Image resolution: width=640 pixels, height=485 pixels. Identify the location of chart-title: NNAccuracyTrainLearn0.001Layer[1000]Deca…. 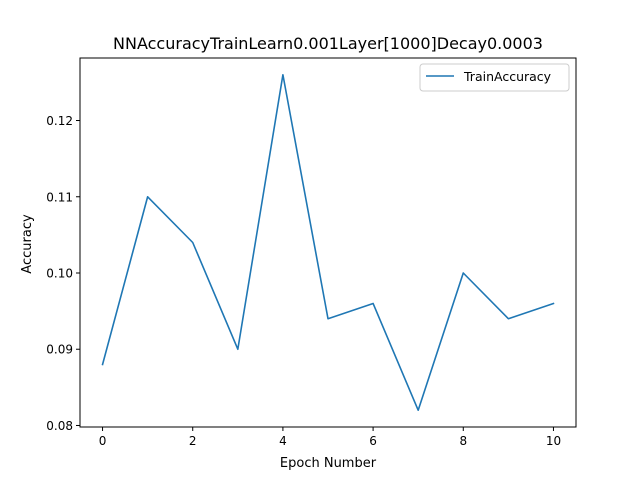
(328, 43).